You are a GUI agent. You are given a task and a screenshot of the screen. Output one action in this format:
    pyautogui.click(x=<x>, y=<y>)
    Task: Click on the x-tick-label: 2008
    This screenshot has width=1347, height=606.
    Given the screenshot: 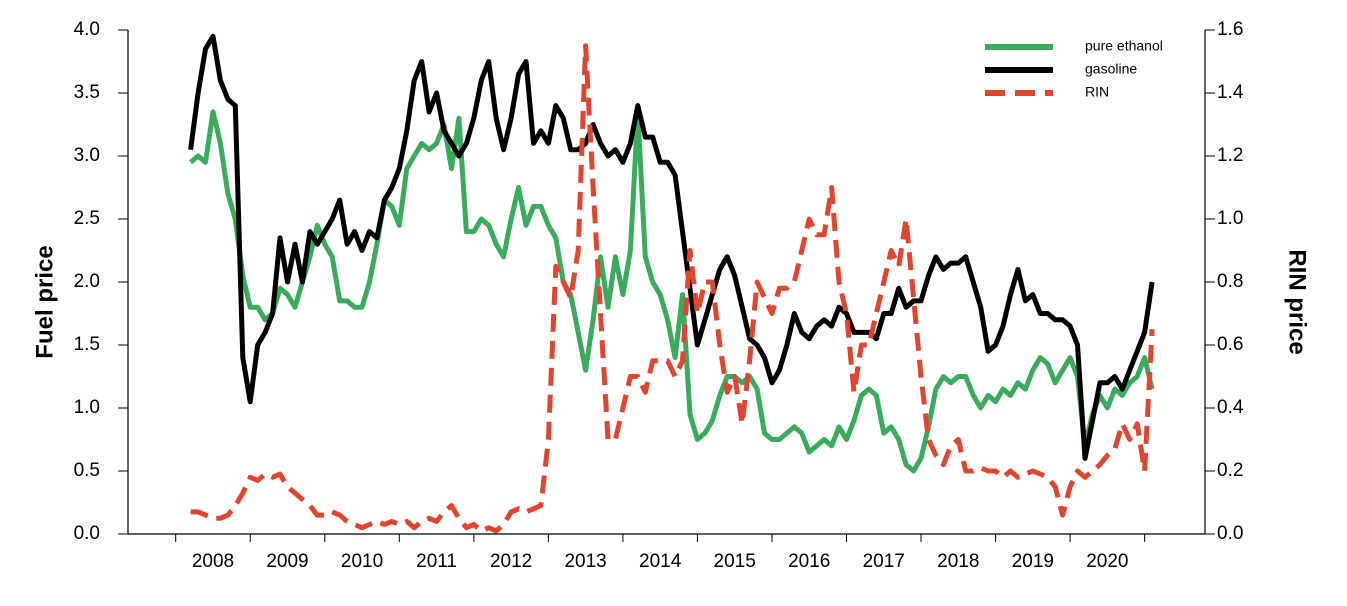 What is the action you would take?
    pyautogui.click(x=213, y=561)
    